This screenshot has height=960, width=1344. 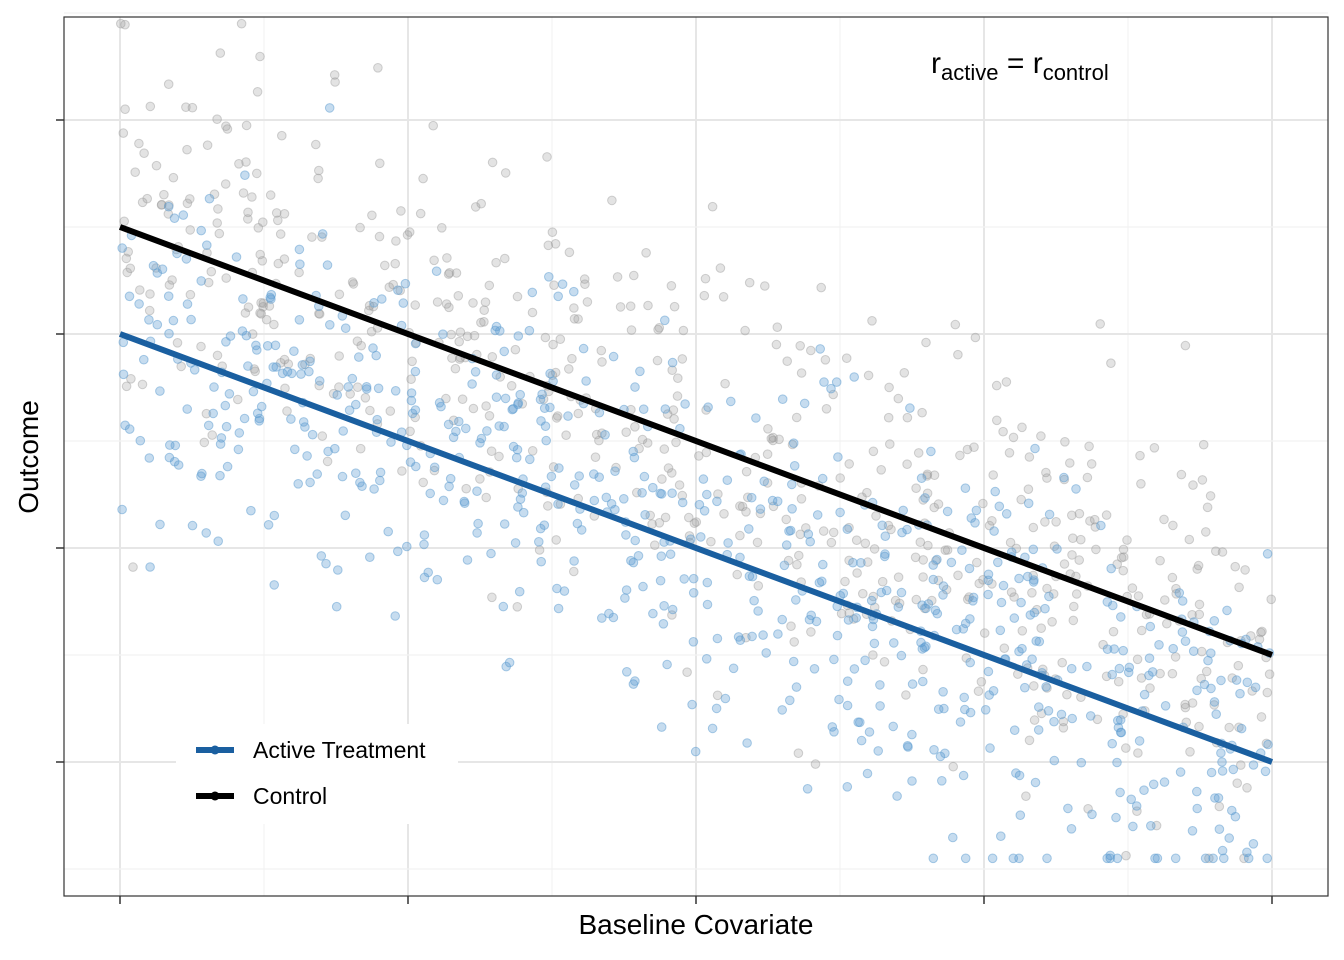 What do you see at coordinates (1020, 66) in the screenshot?
I see `r-equality-annotation: ractive = rcontrol` at bounding box center [1020, 66].